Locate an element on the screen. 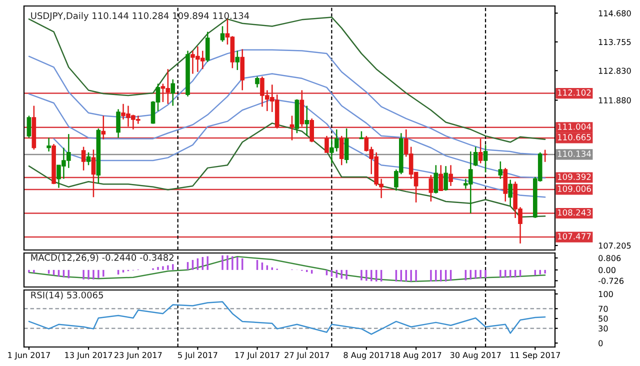 This screenshot has height=366, width=640. y-tick-label: 112.830 is located at coordinates (614, 71).